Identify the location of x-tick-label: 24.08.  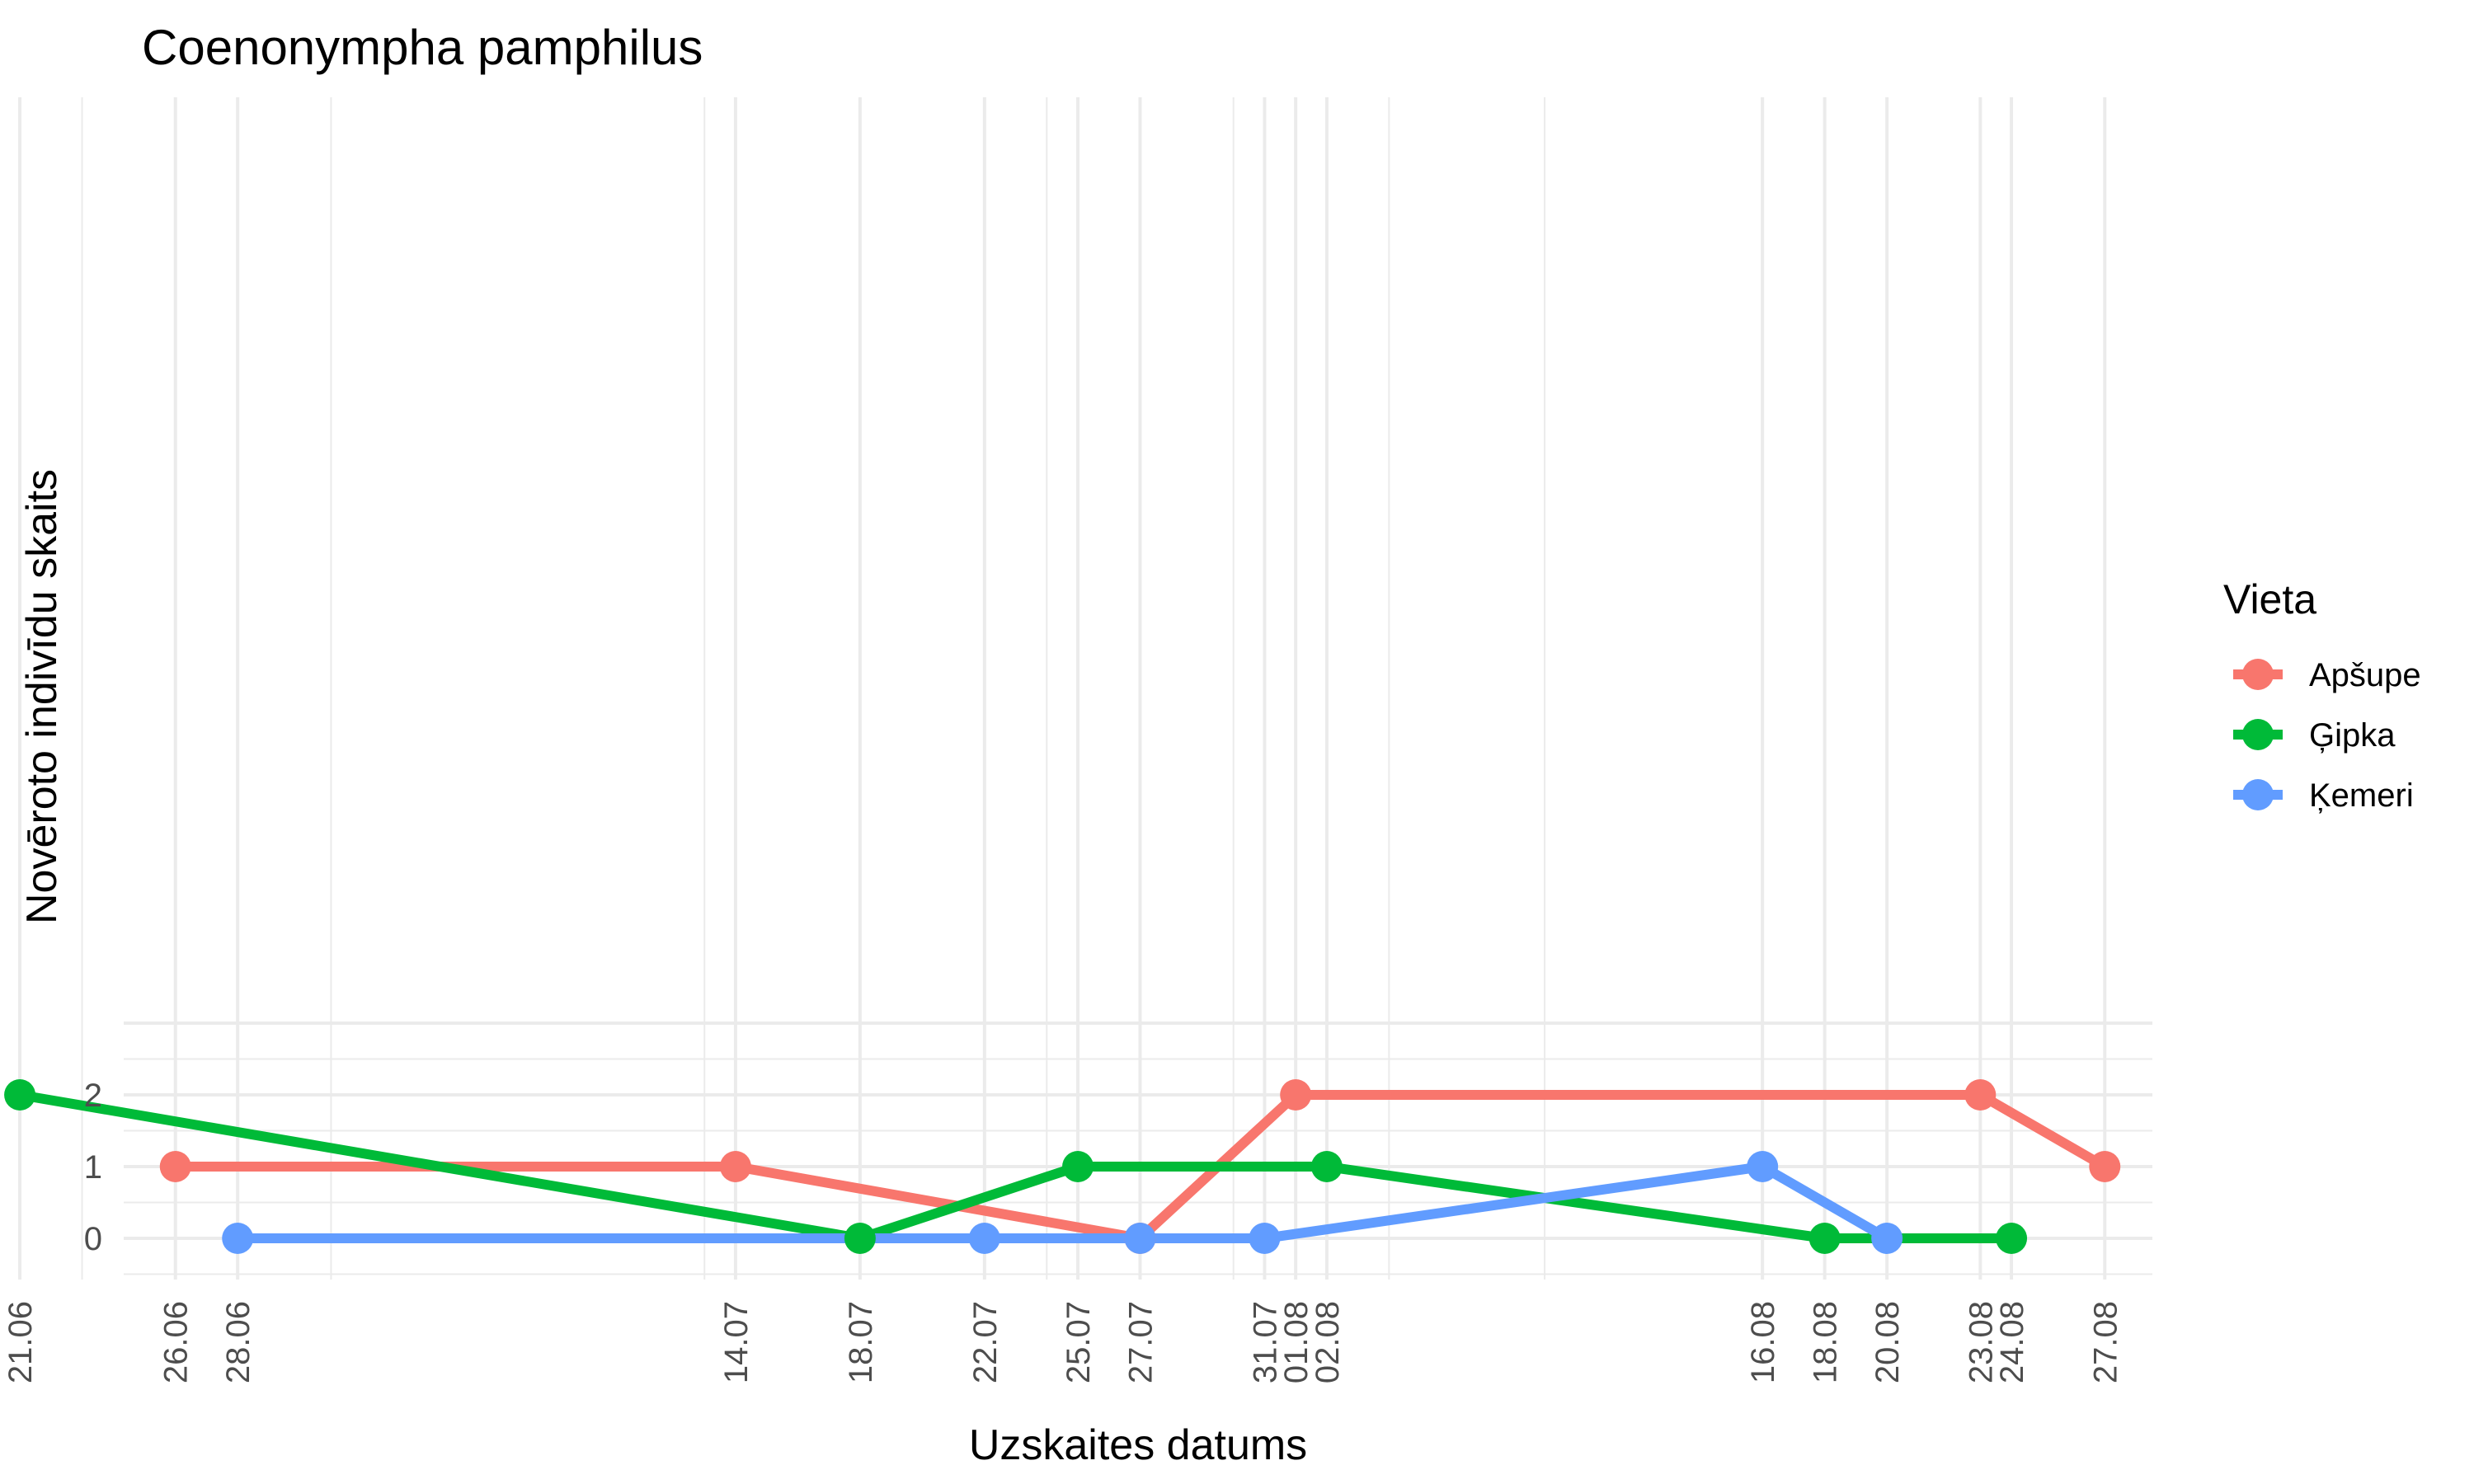
(2012, 1342).